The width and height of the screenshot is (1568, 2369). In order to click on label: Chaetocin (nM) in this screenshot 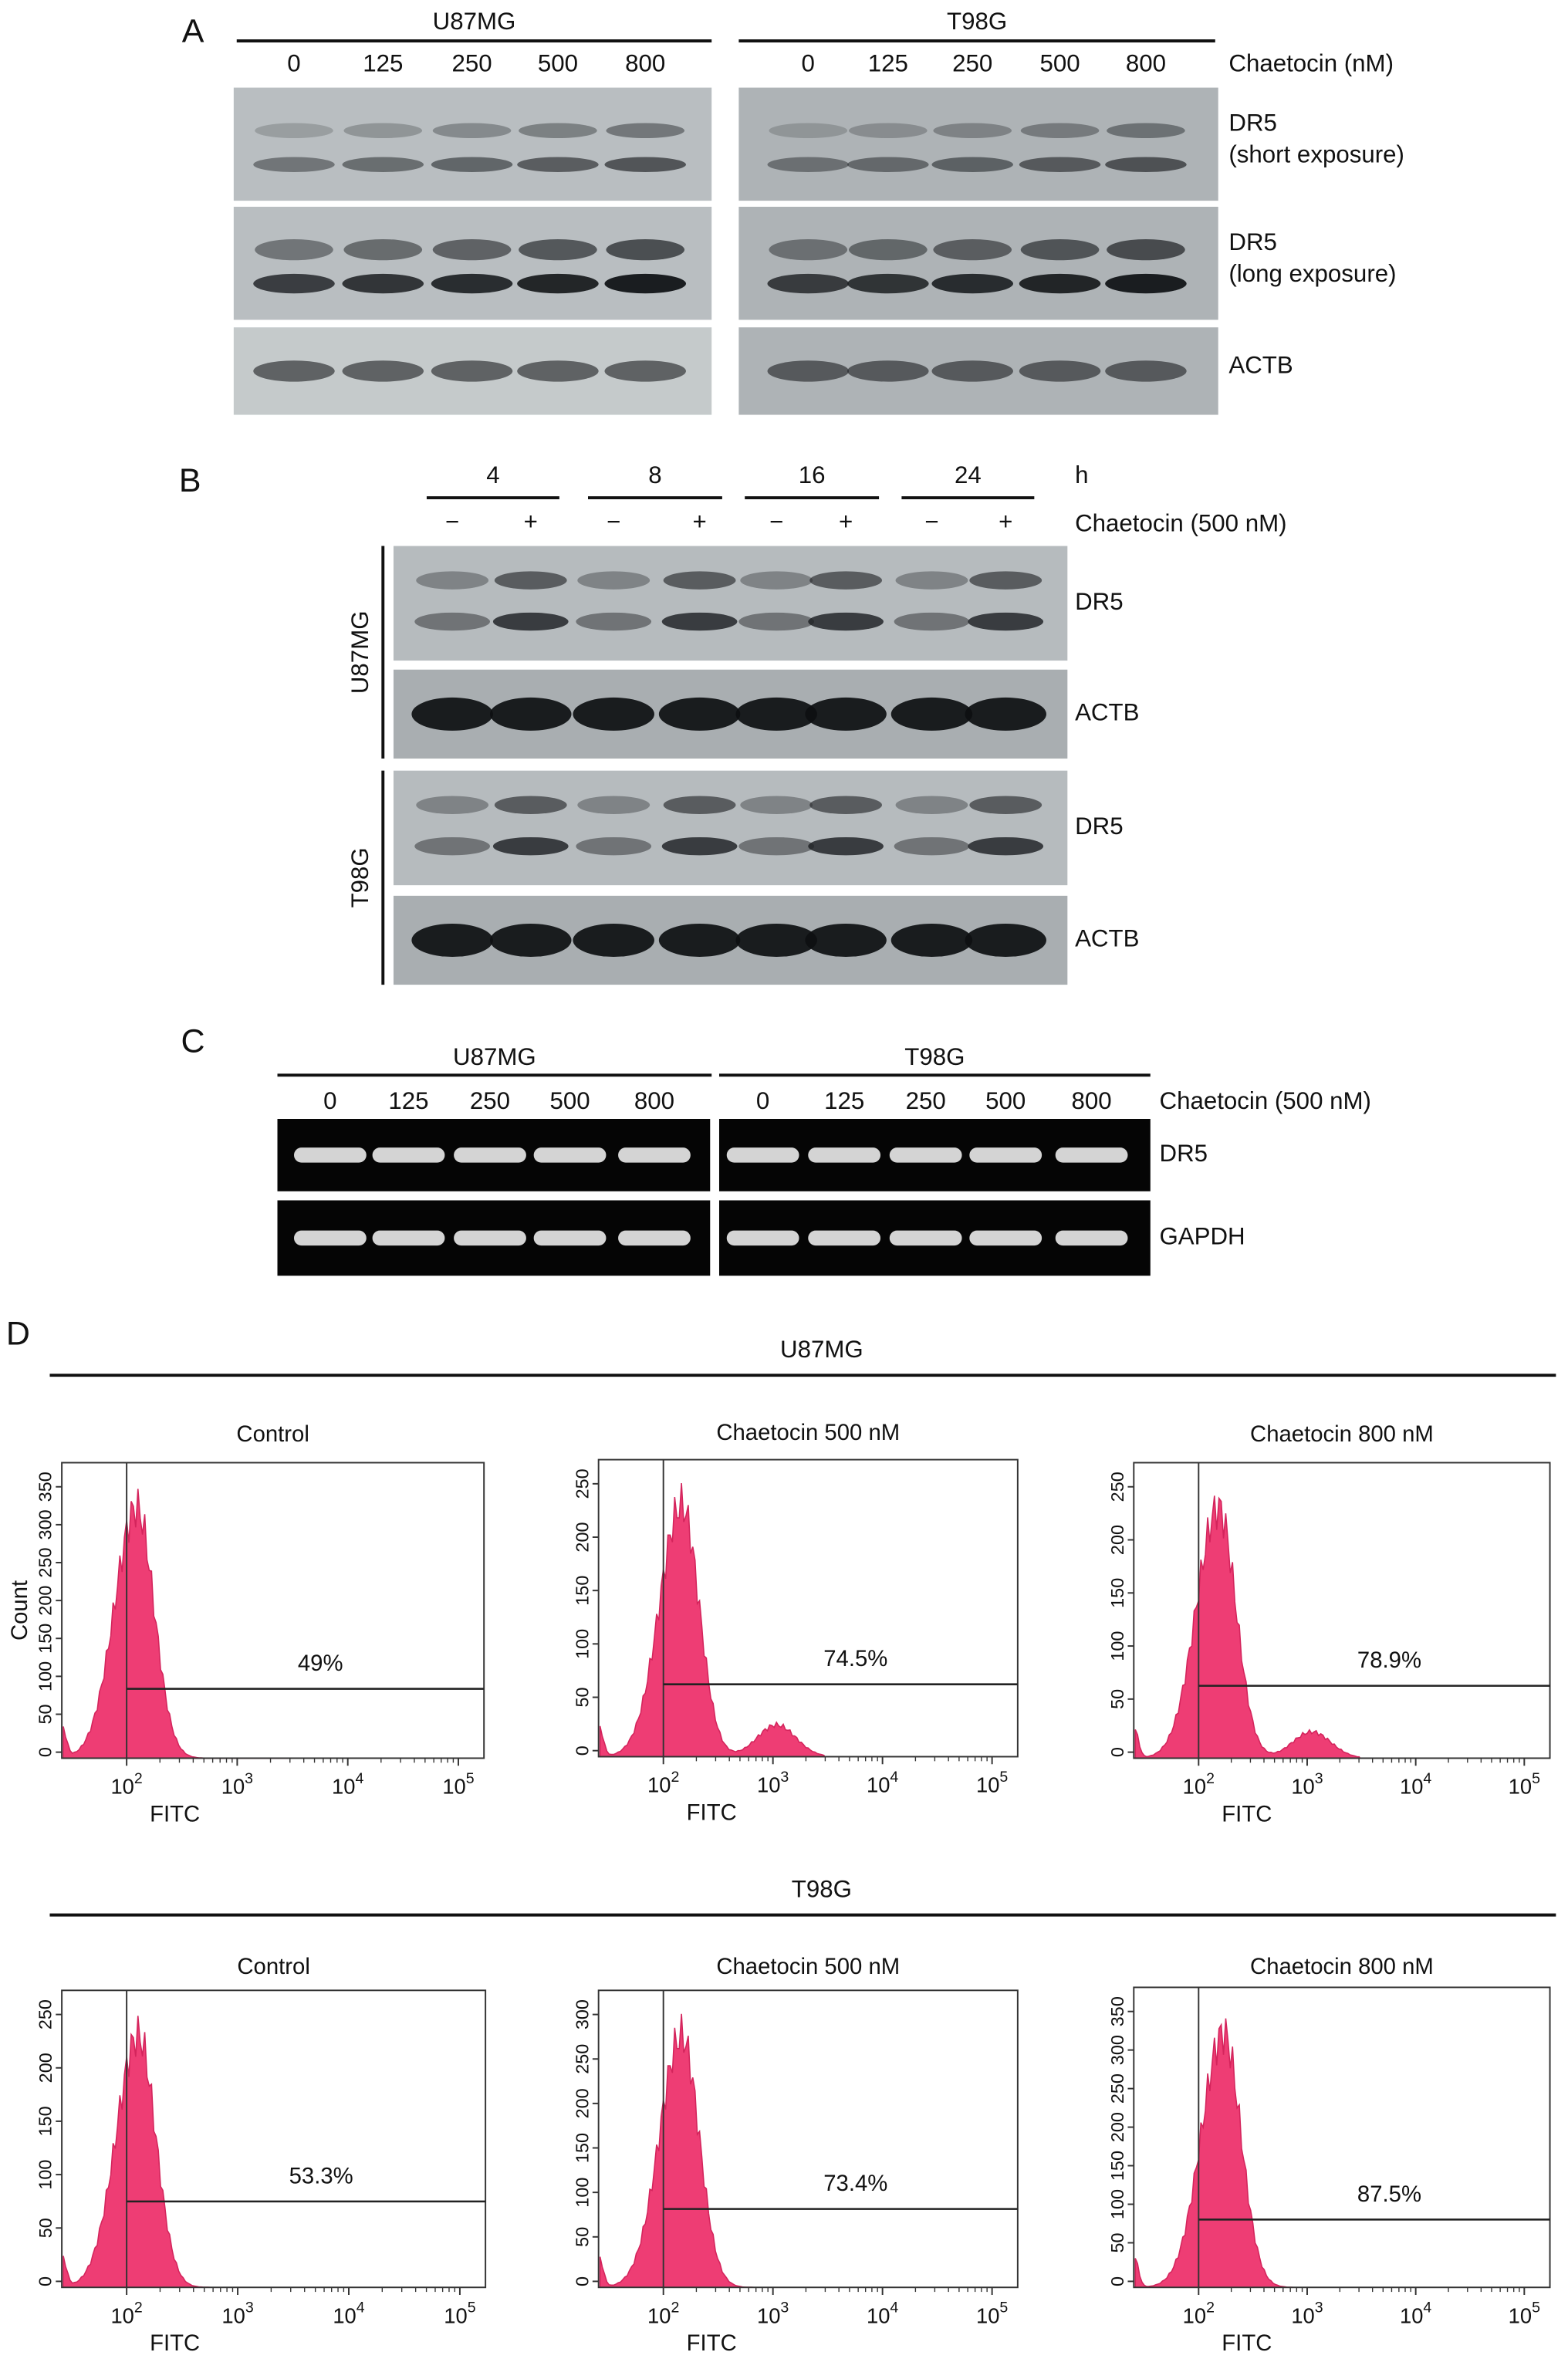, I will do `click(1311, 63)`.